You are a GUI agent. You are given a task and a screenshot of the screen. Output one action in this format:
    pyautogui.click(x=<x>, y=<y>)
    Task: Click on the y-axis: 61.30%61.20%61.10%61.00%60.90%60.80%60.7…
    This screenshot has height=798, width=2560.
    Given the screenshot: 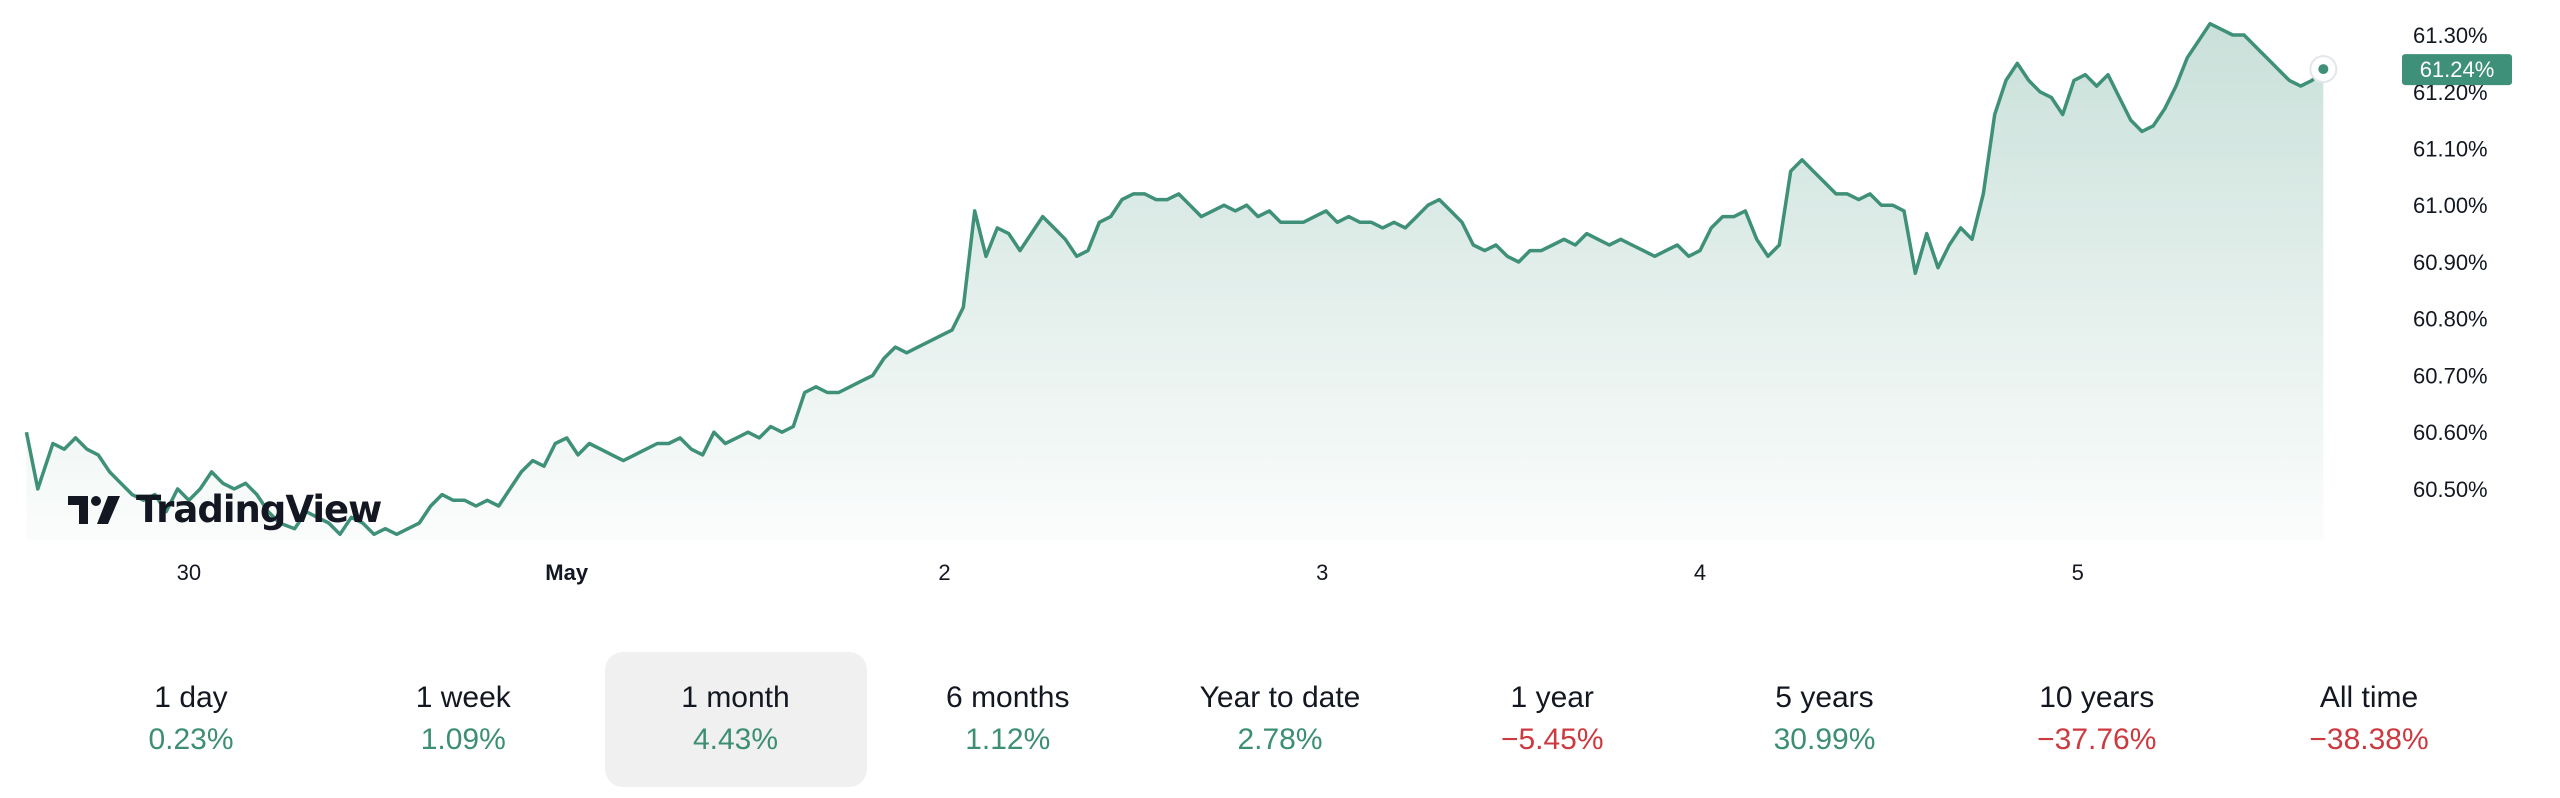 What is the action you would take?
    pyautogui.click(x=2450, y=262)
    